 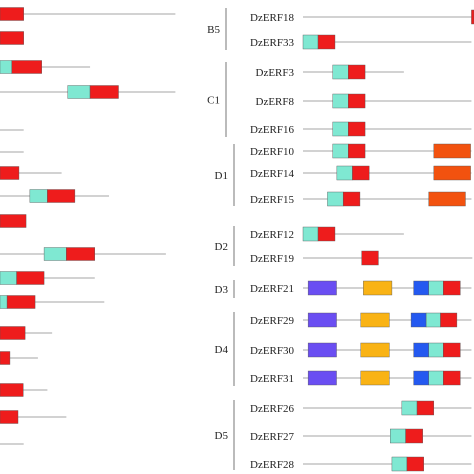 I want to click on group-d5: D5 DzERF26 DzERF27 DzERF28, so click(x=343, y=436).